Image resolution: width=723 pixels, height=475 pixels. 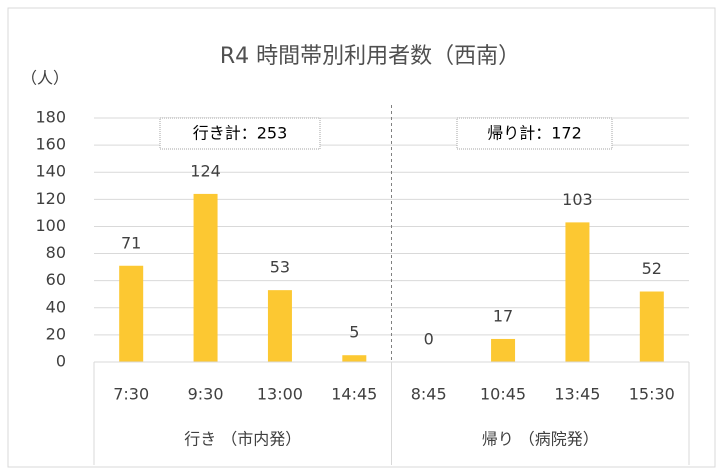 I want to click on x-tick-label: 8:45, so click(x=429, y=394).